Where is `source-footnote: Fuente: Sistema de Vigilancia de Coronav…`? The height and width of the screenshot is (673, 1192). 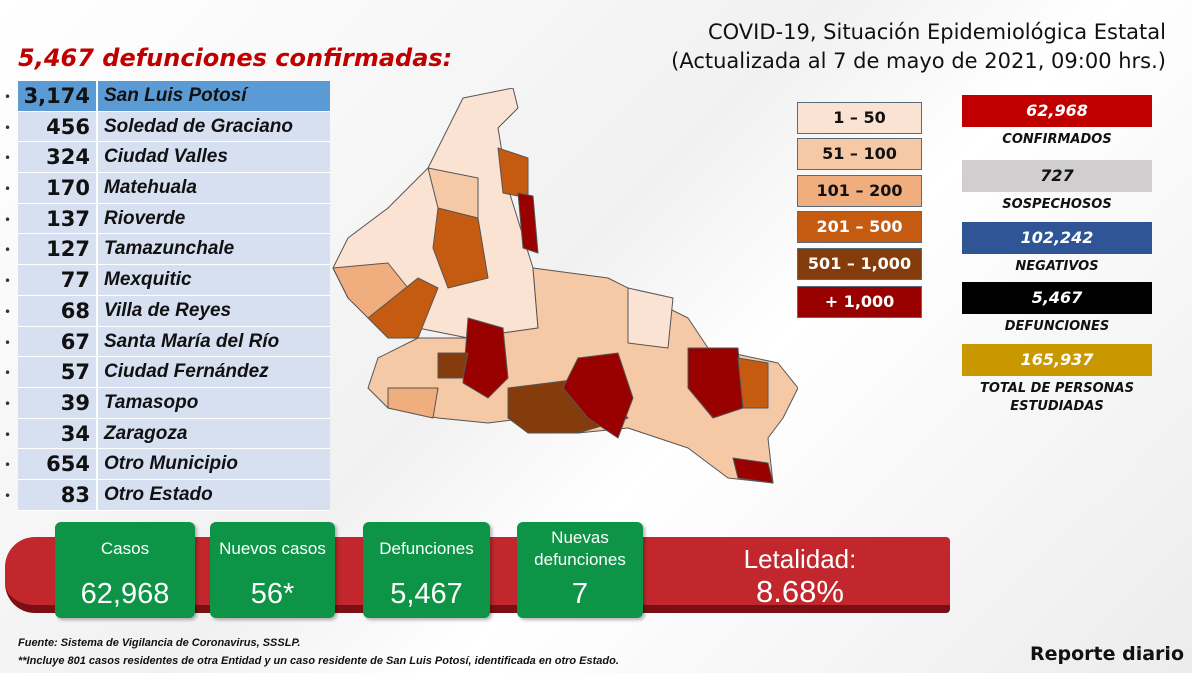 source-footnote: Fuente: Sistema de Vigilancia de Coronav… is located at coordinates (159, 643).